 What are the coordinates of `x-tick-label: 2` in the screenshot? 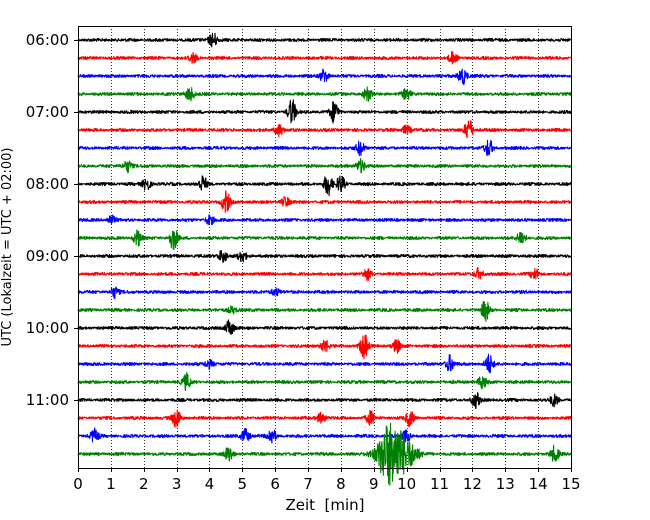 It's located at (144, 484).